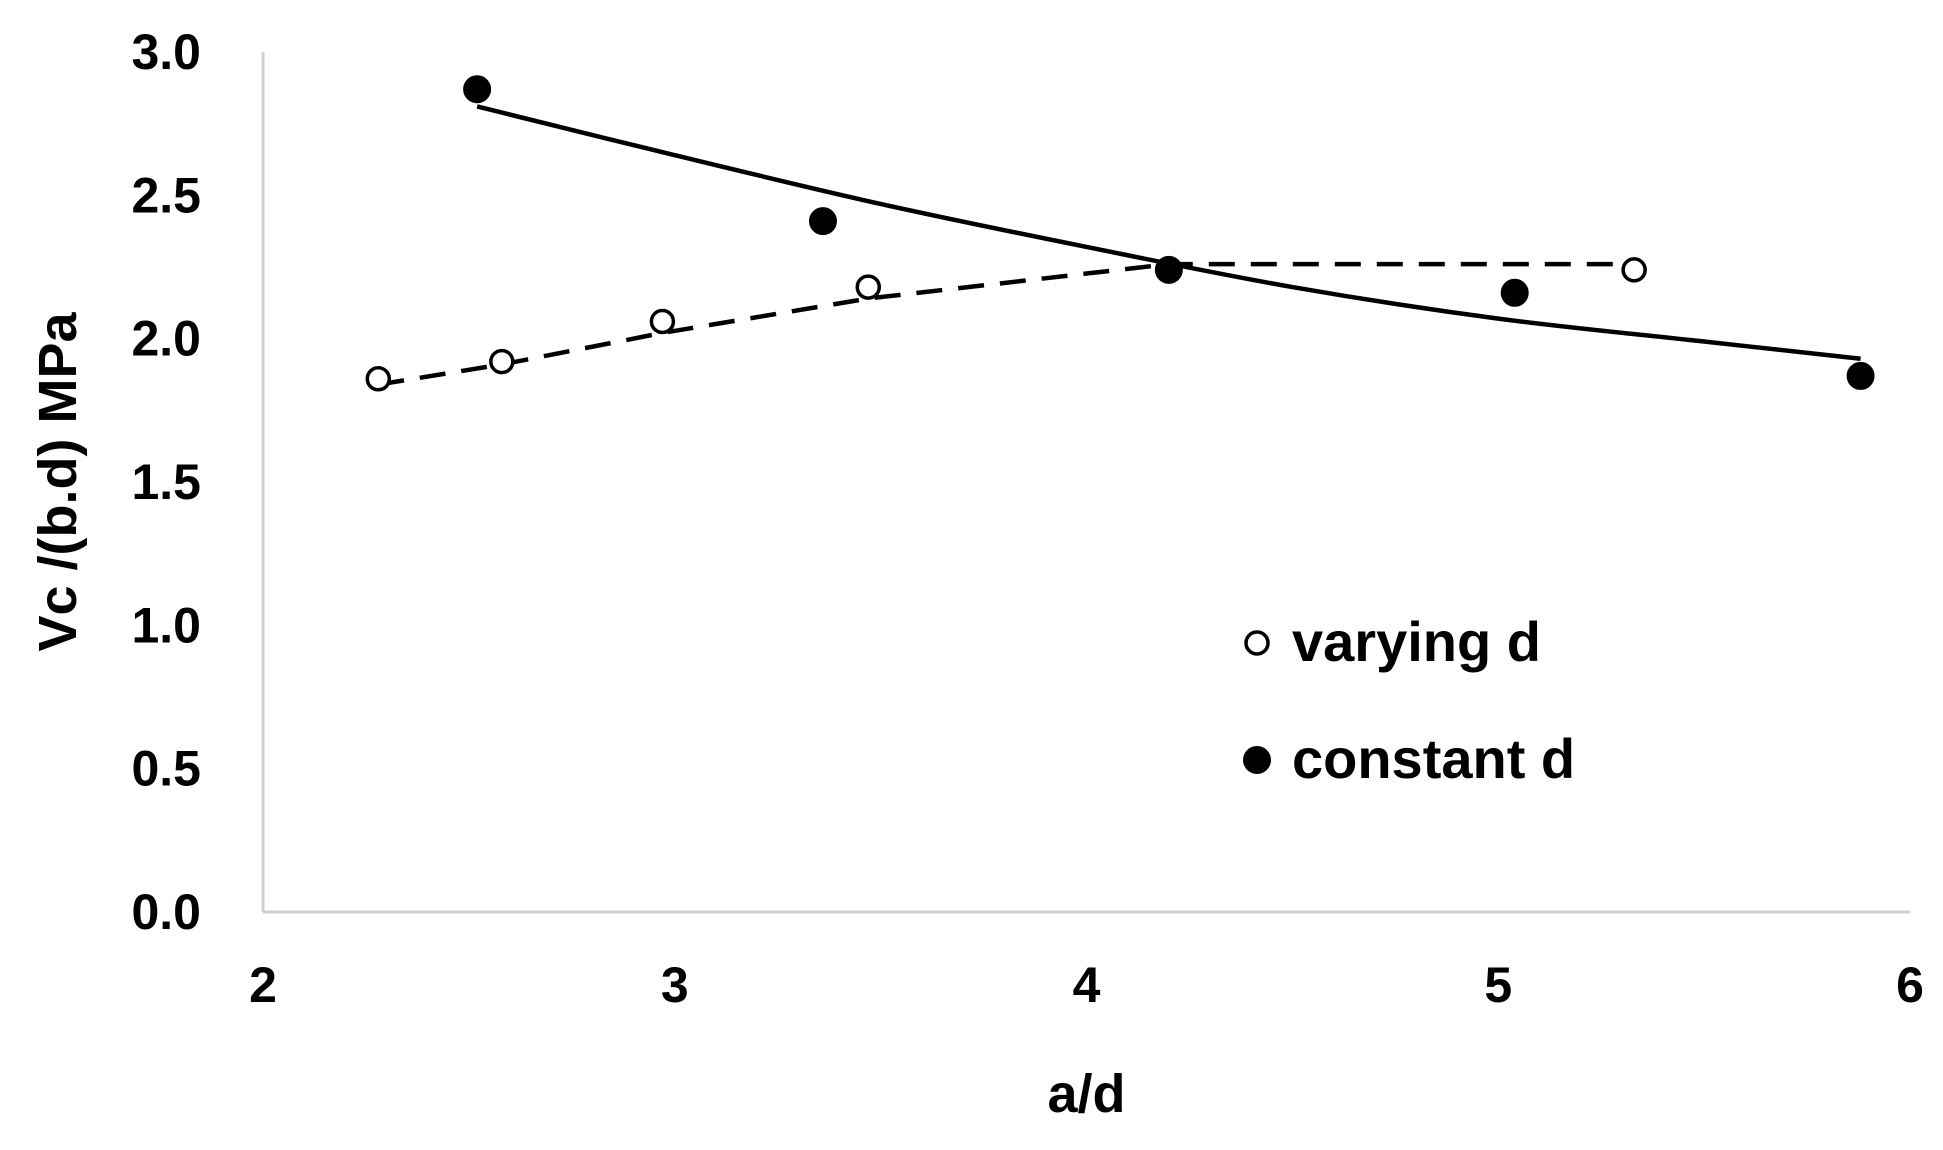 Image resolution: width=1943 pixels, height=1150 pixels. Describe the element at coordinates (1416, 641) in the screenshot. I see `legend-label-varying-d: varying d` at that location.